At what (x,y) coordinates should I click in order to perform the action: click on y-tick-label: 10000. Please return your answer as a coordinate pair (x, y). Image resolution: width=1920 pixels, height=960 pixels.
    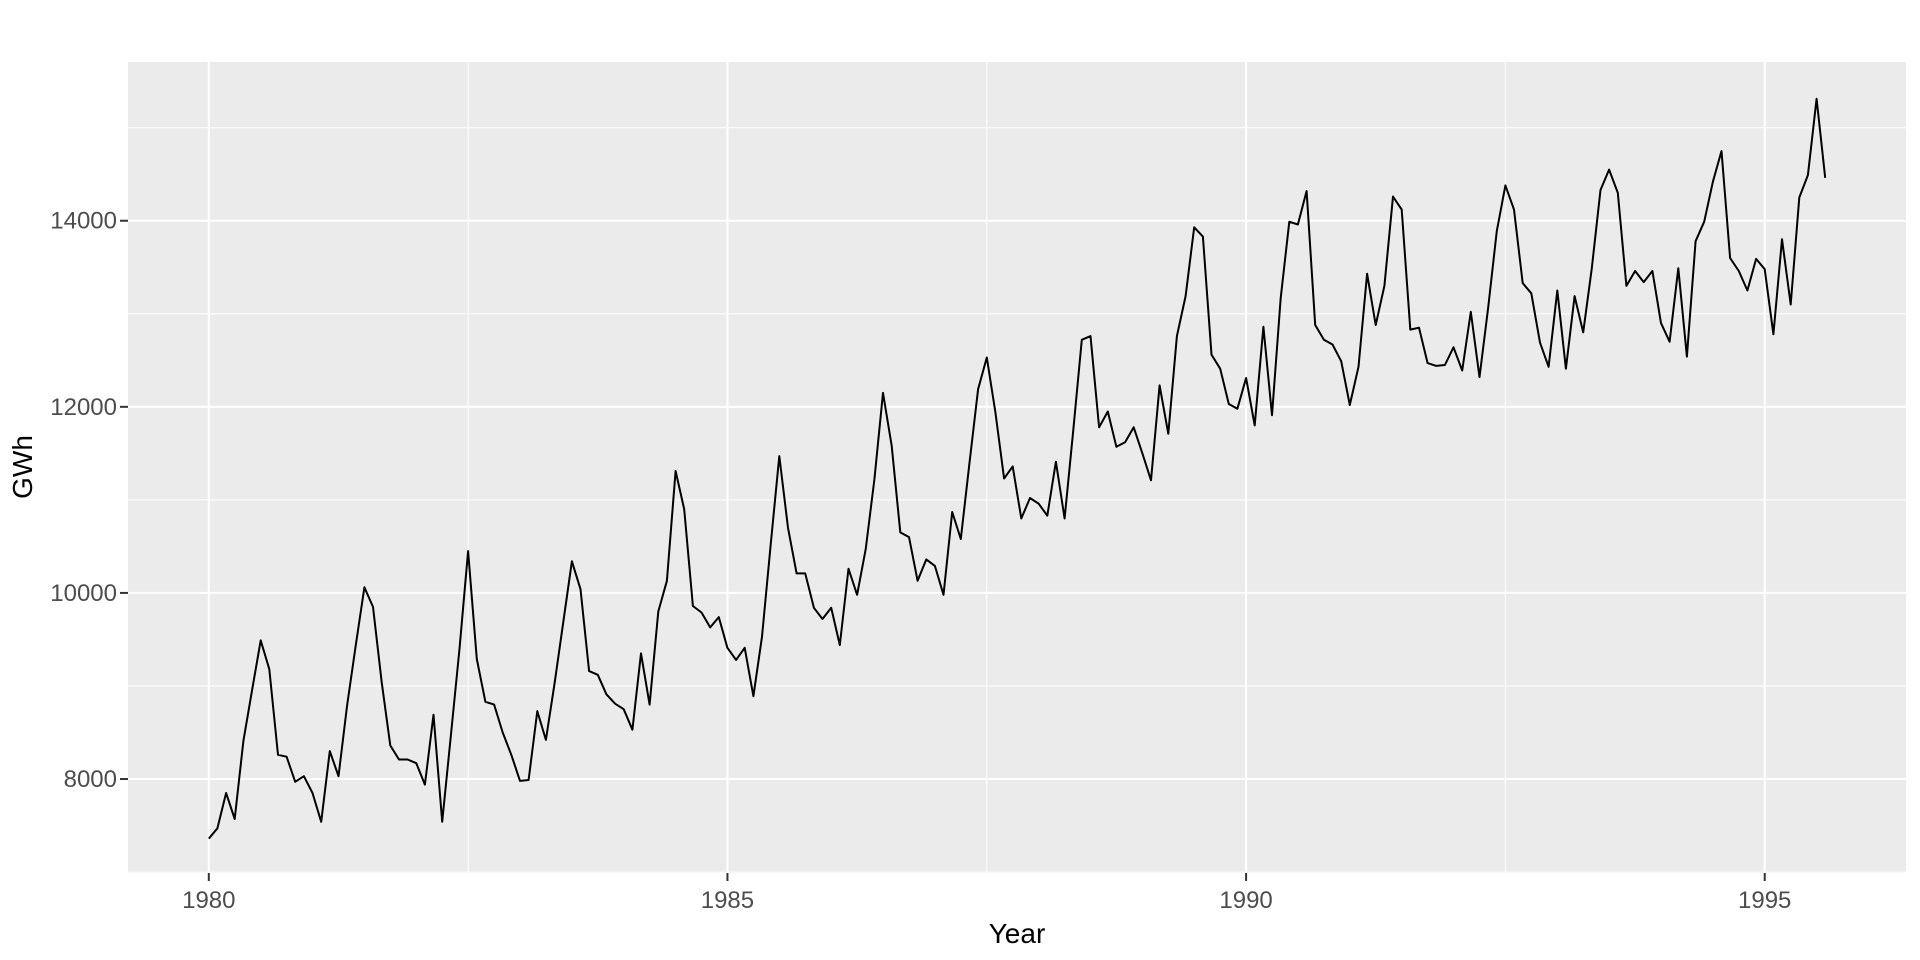
    Looking at the image, I should click on (83, 593).